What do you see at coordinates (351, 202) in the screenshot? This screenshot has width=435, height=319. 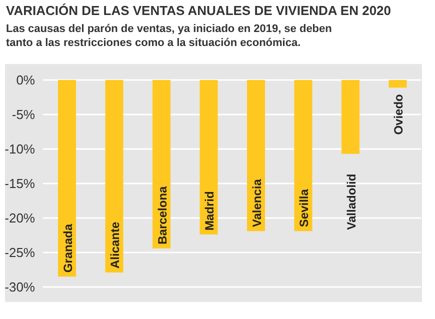 I see `x-tick-label: Valladolid` at bounding box center [351, 202].